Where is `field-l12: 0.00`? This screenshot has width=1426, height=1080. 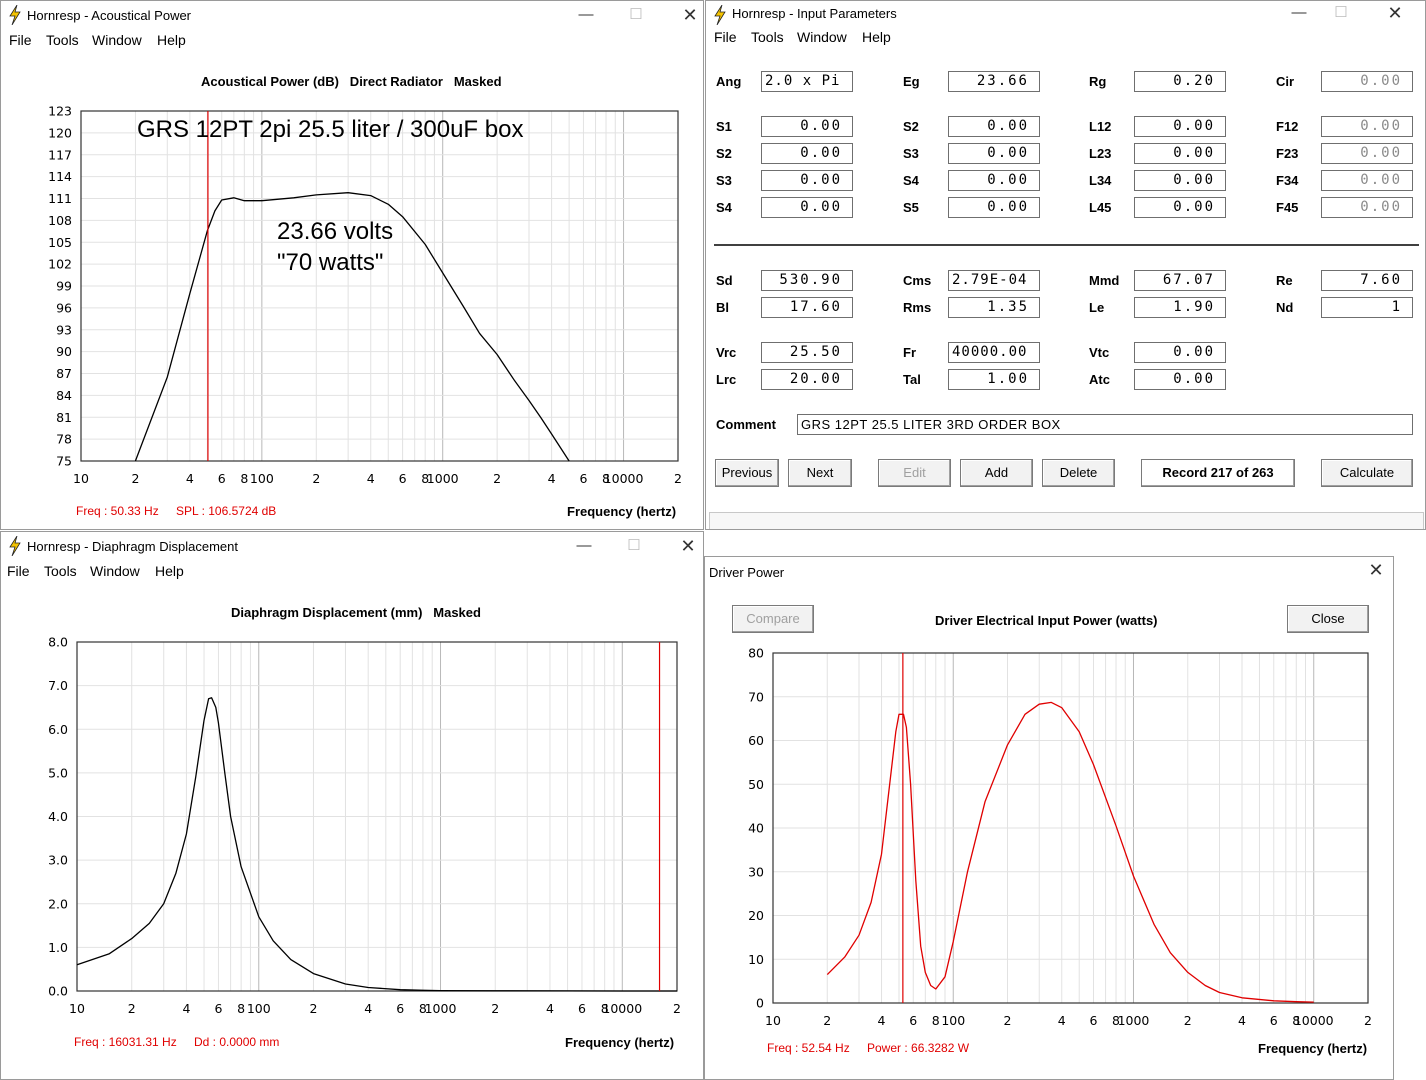 field-l12: 0.00 is located at coordinates (1180, 126).